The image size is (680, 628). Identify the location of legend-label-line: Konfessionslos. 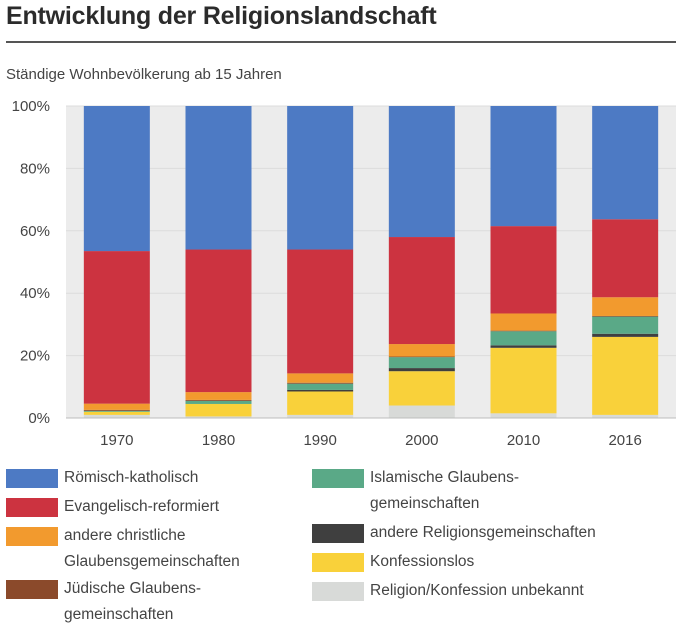
(422, 561).